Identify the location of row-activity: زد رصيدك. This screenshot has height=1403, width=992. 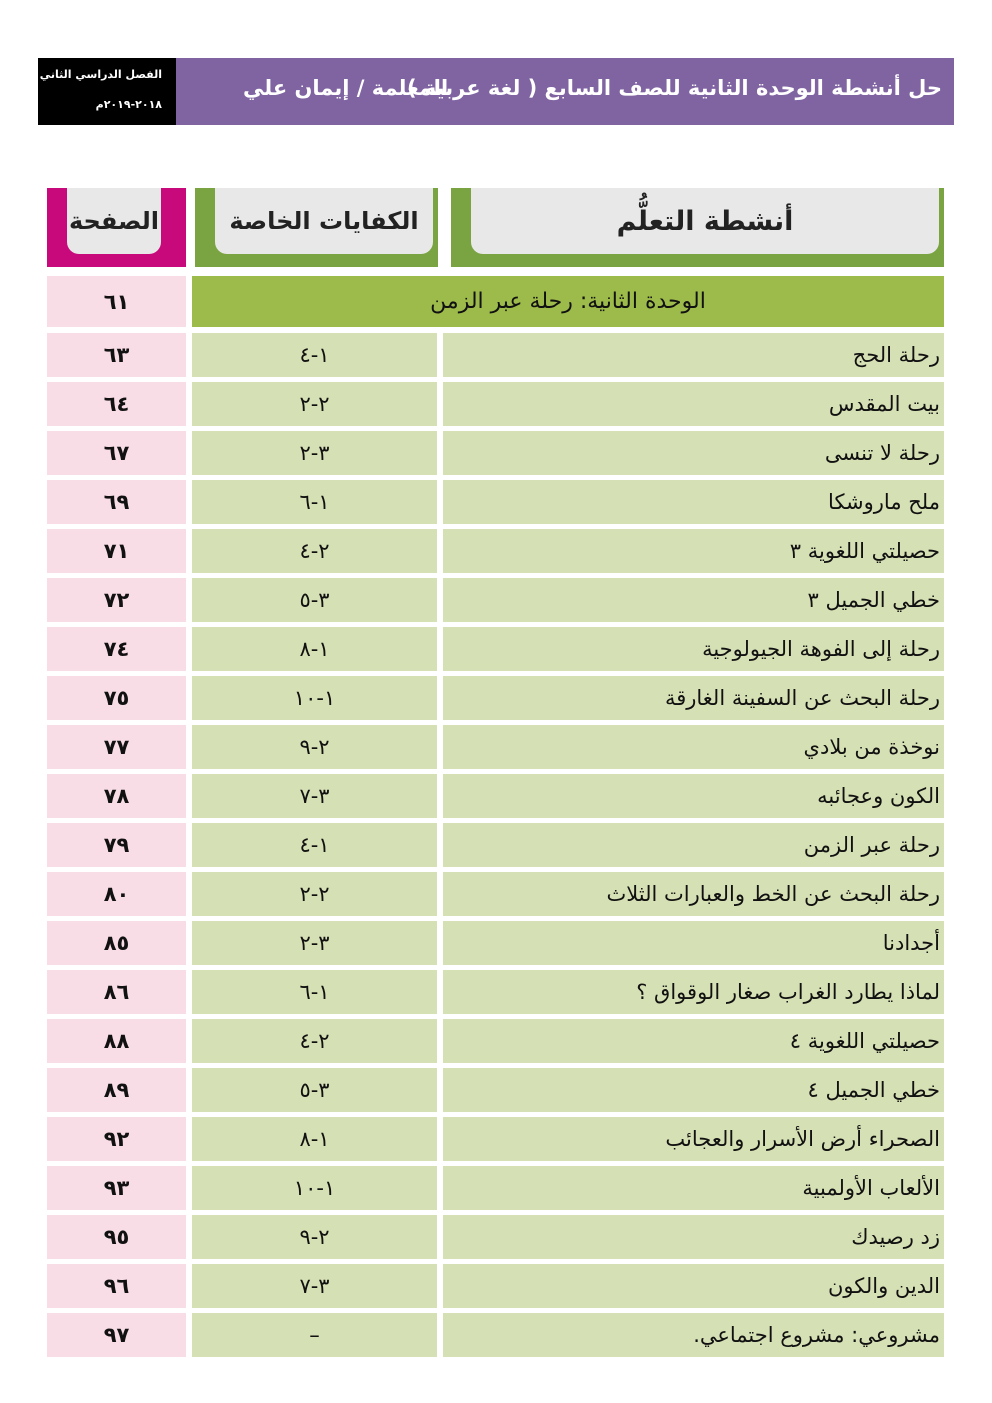
(693, 1237).